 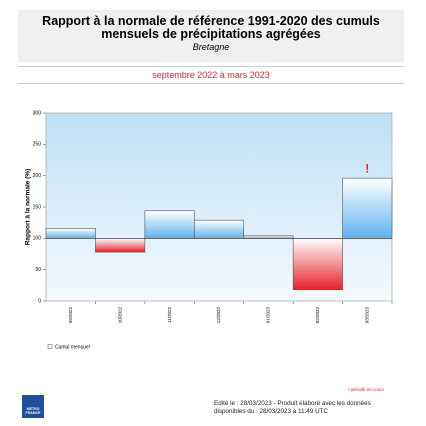 I want to click on logo: METEO FRANCE, so click(x=33, y=406).